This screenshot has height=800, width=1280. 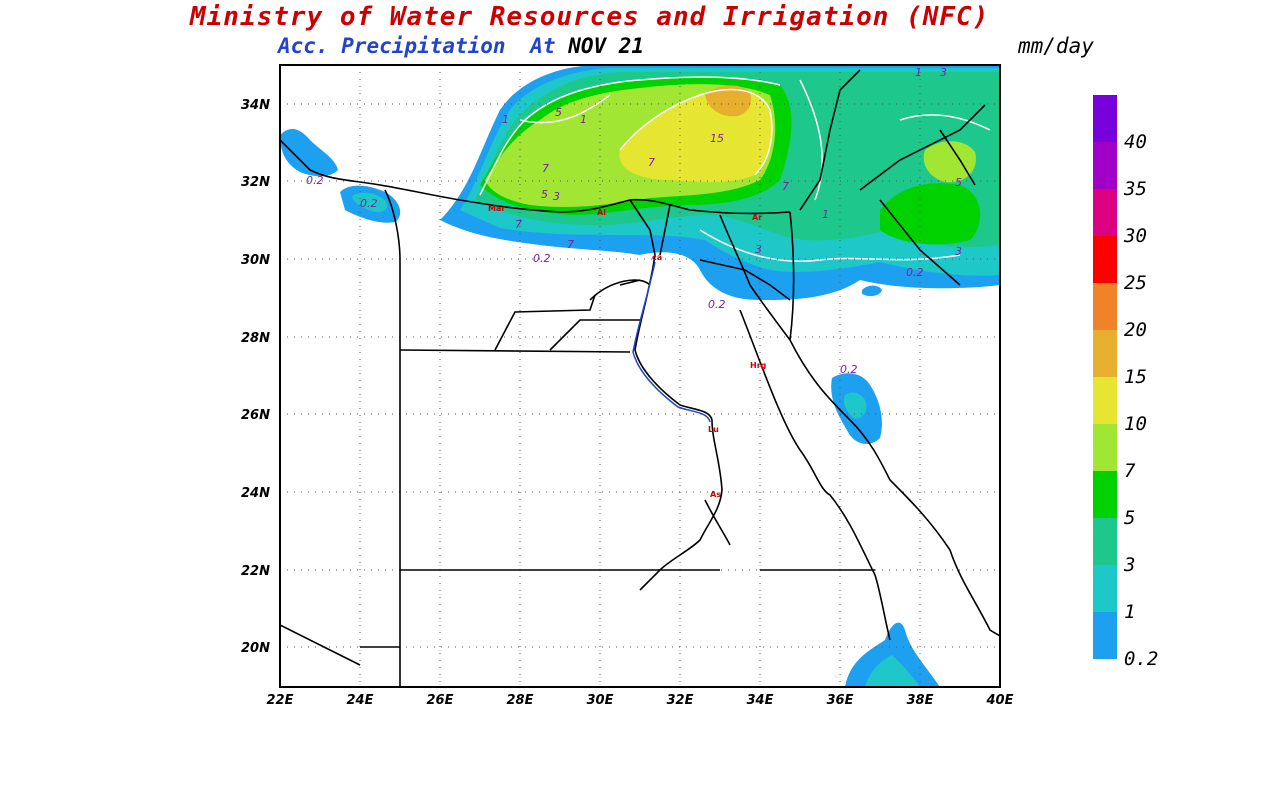 I want to click on unit-label: mm/day, so click(x=1056, y=46).